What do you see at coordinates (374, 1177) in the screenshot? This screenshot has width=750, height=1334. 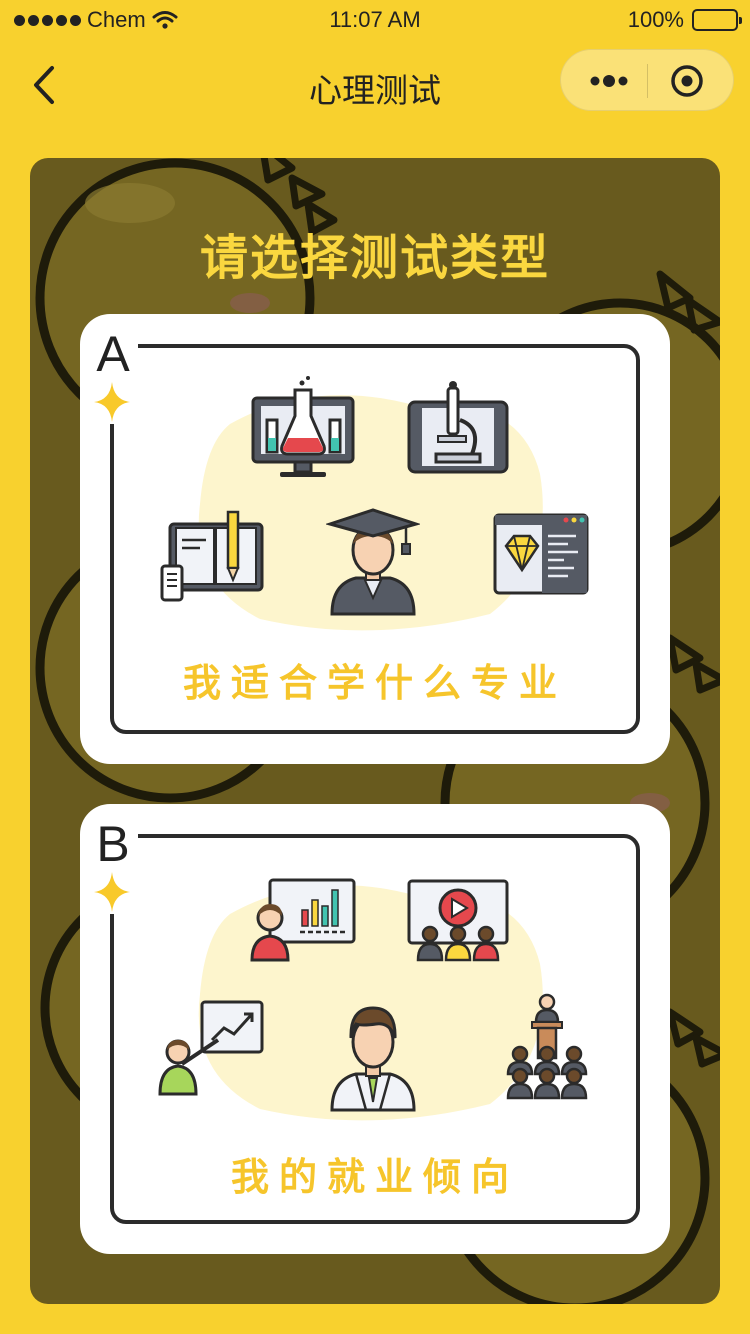 I see `card-label: 我的就业倾向` at bounding box center [374, 1177].